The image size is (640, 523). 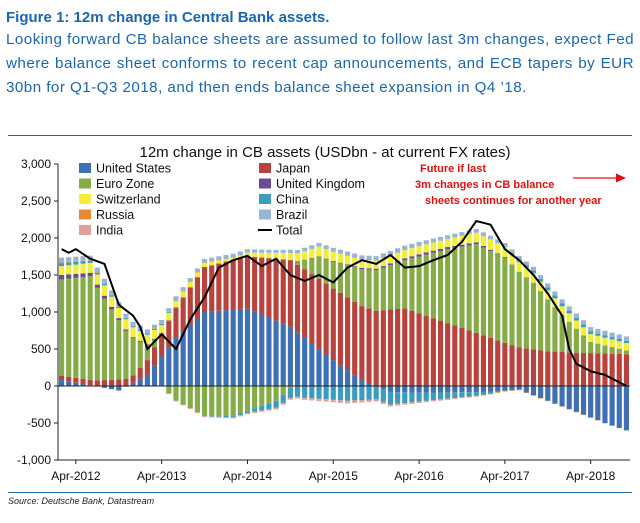 What do you see at coordinates (39, 423) in the screenshot?
I see `y-tick-label: -500` at bounding box center [39, 423].